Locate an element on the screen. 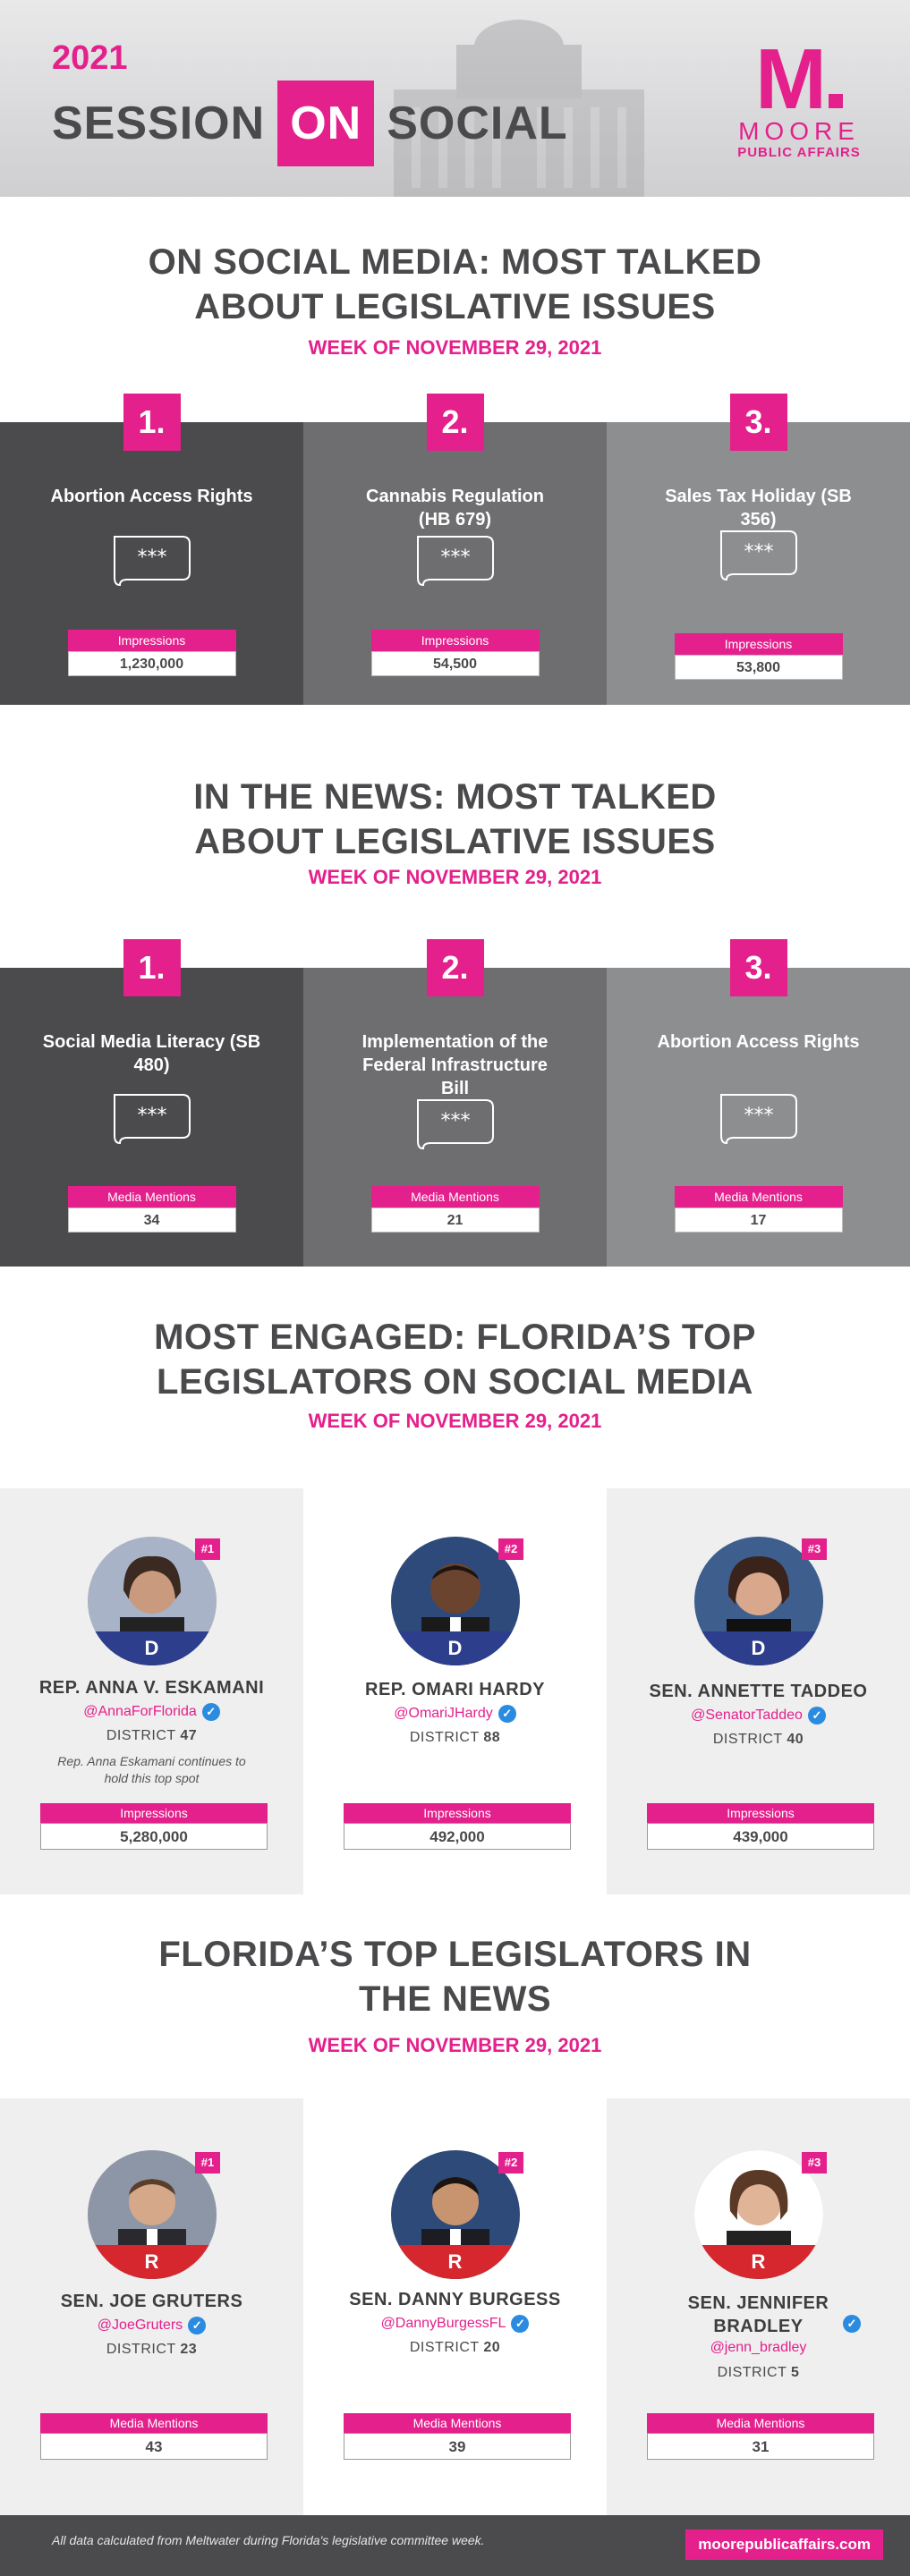  twitter-handle: @AnnaForFlorida ✓ is located at coordinates (152, 1712).